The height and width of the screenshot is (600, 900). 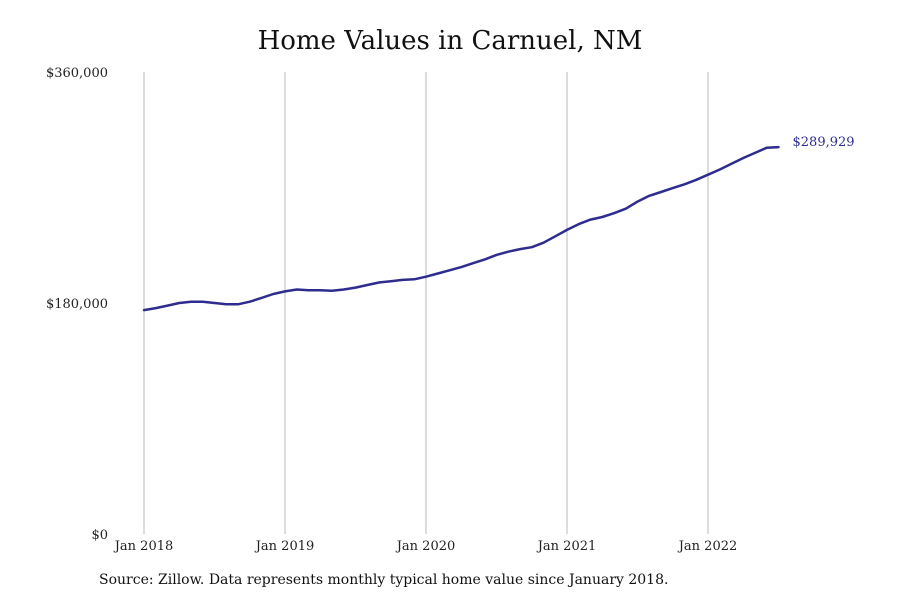 I want to click on end-label-layer: $289,929, so click(x=824, y=142).